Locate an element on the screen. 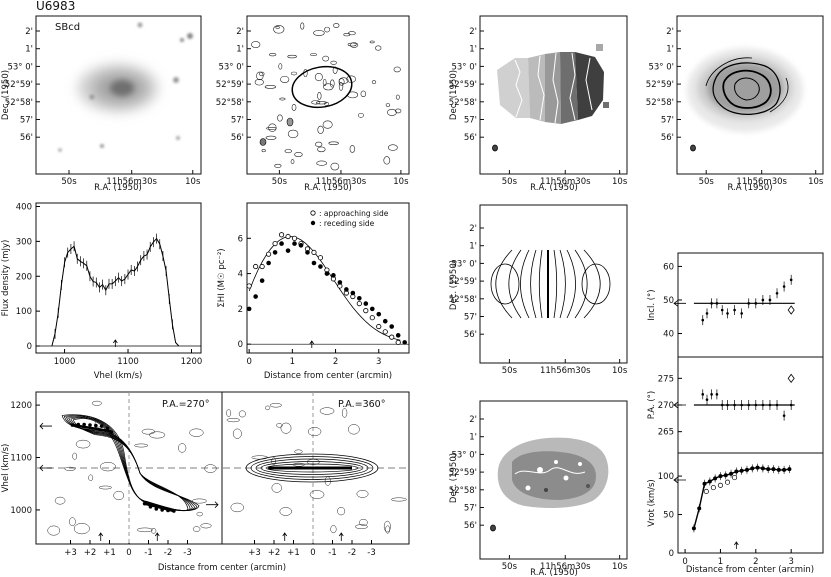  dec-tick-label: 56' is located at coordinates (470, 335).